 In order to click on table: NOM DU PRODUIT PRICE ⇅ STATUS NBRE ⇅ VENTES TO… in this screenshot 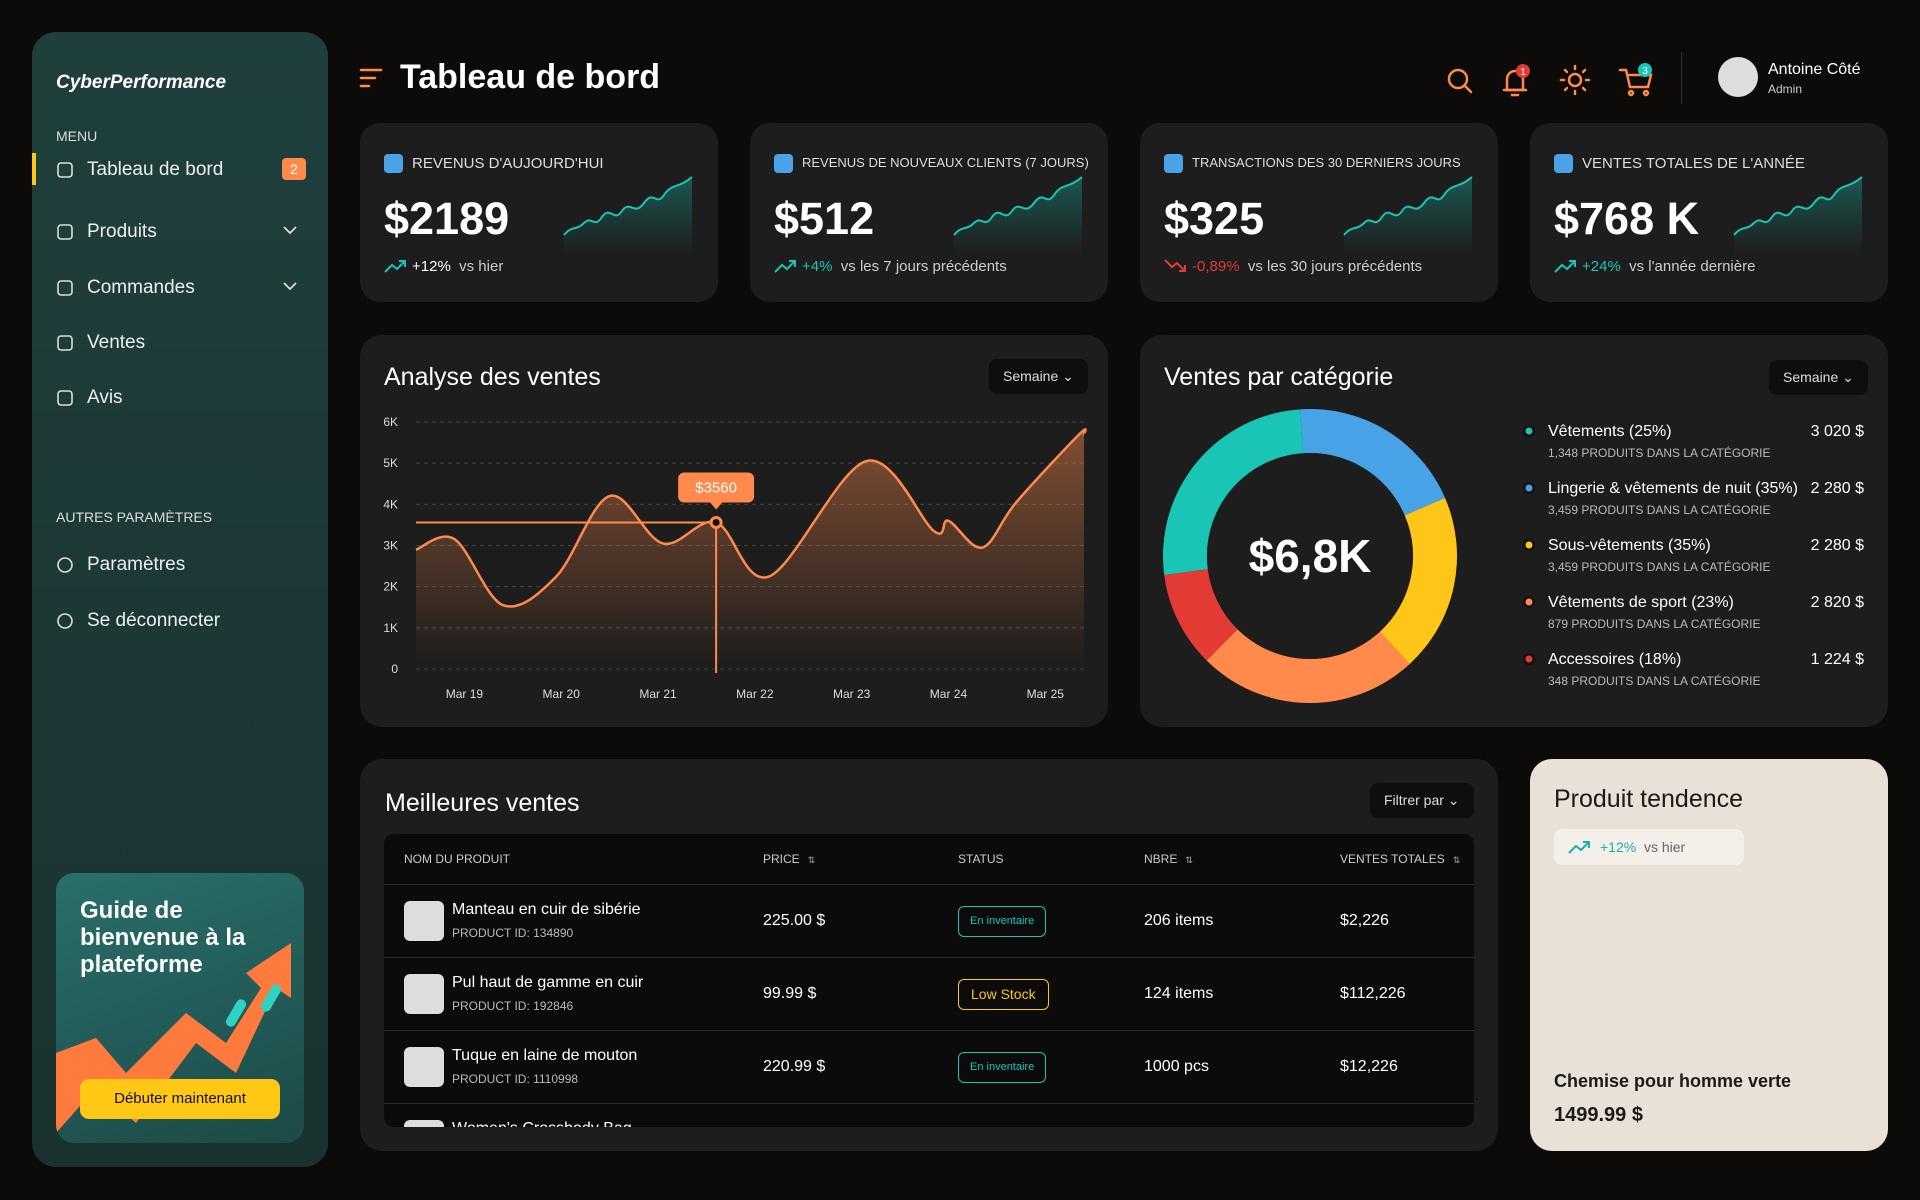, I will do `click(929, 980)`.